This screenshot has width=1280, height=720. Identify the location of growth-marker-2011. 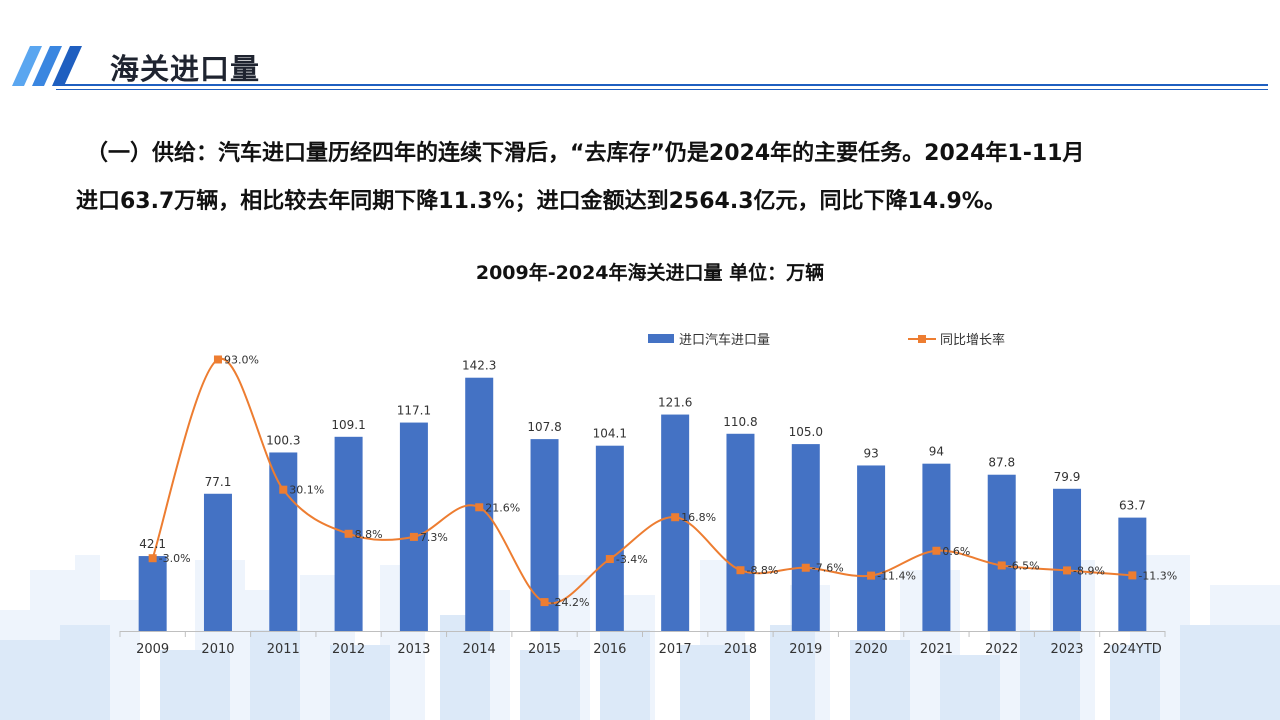
(283, 489).